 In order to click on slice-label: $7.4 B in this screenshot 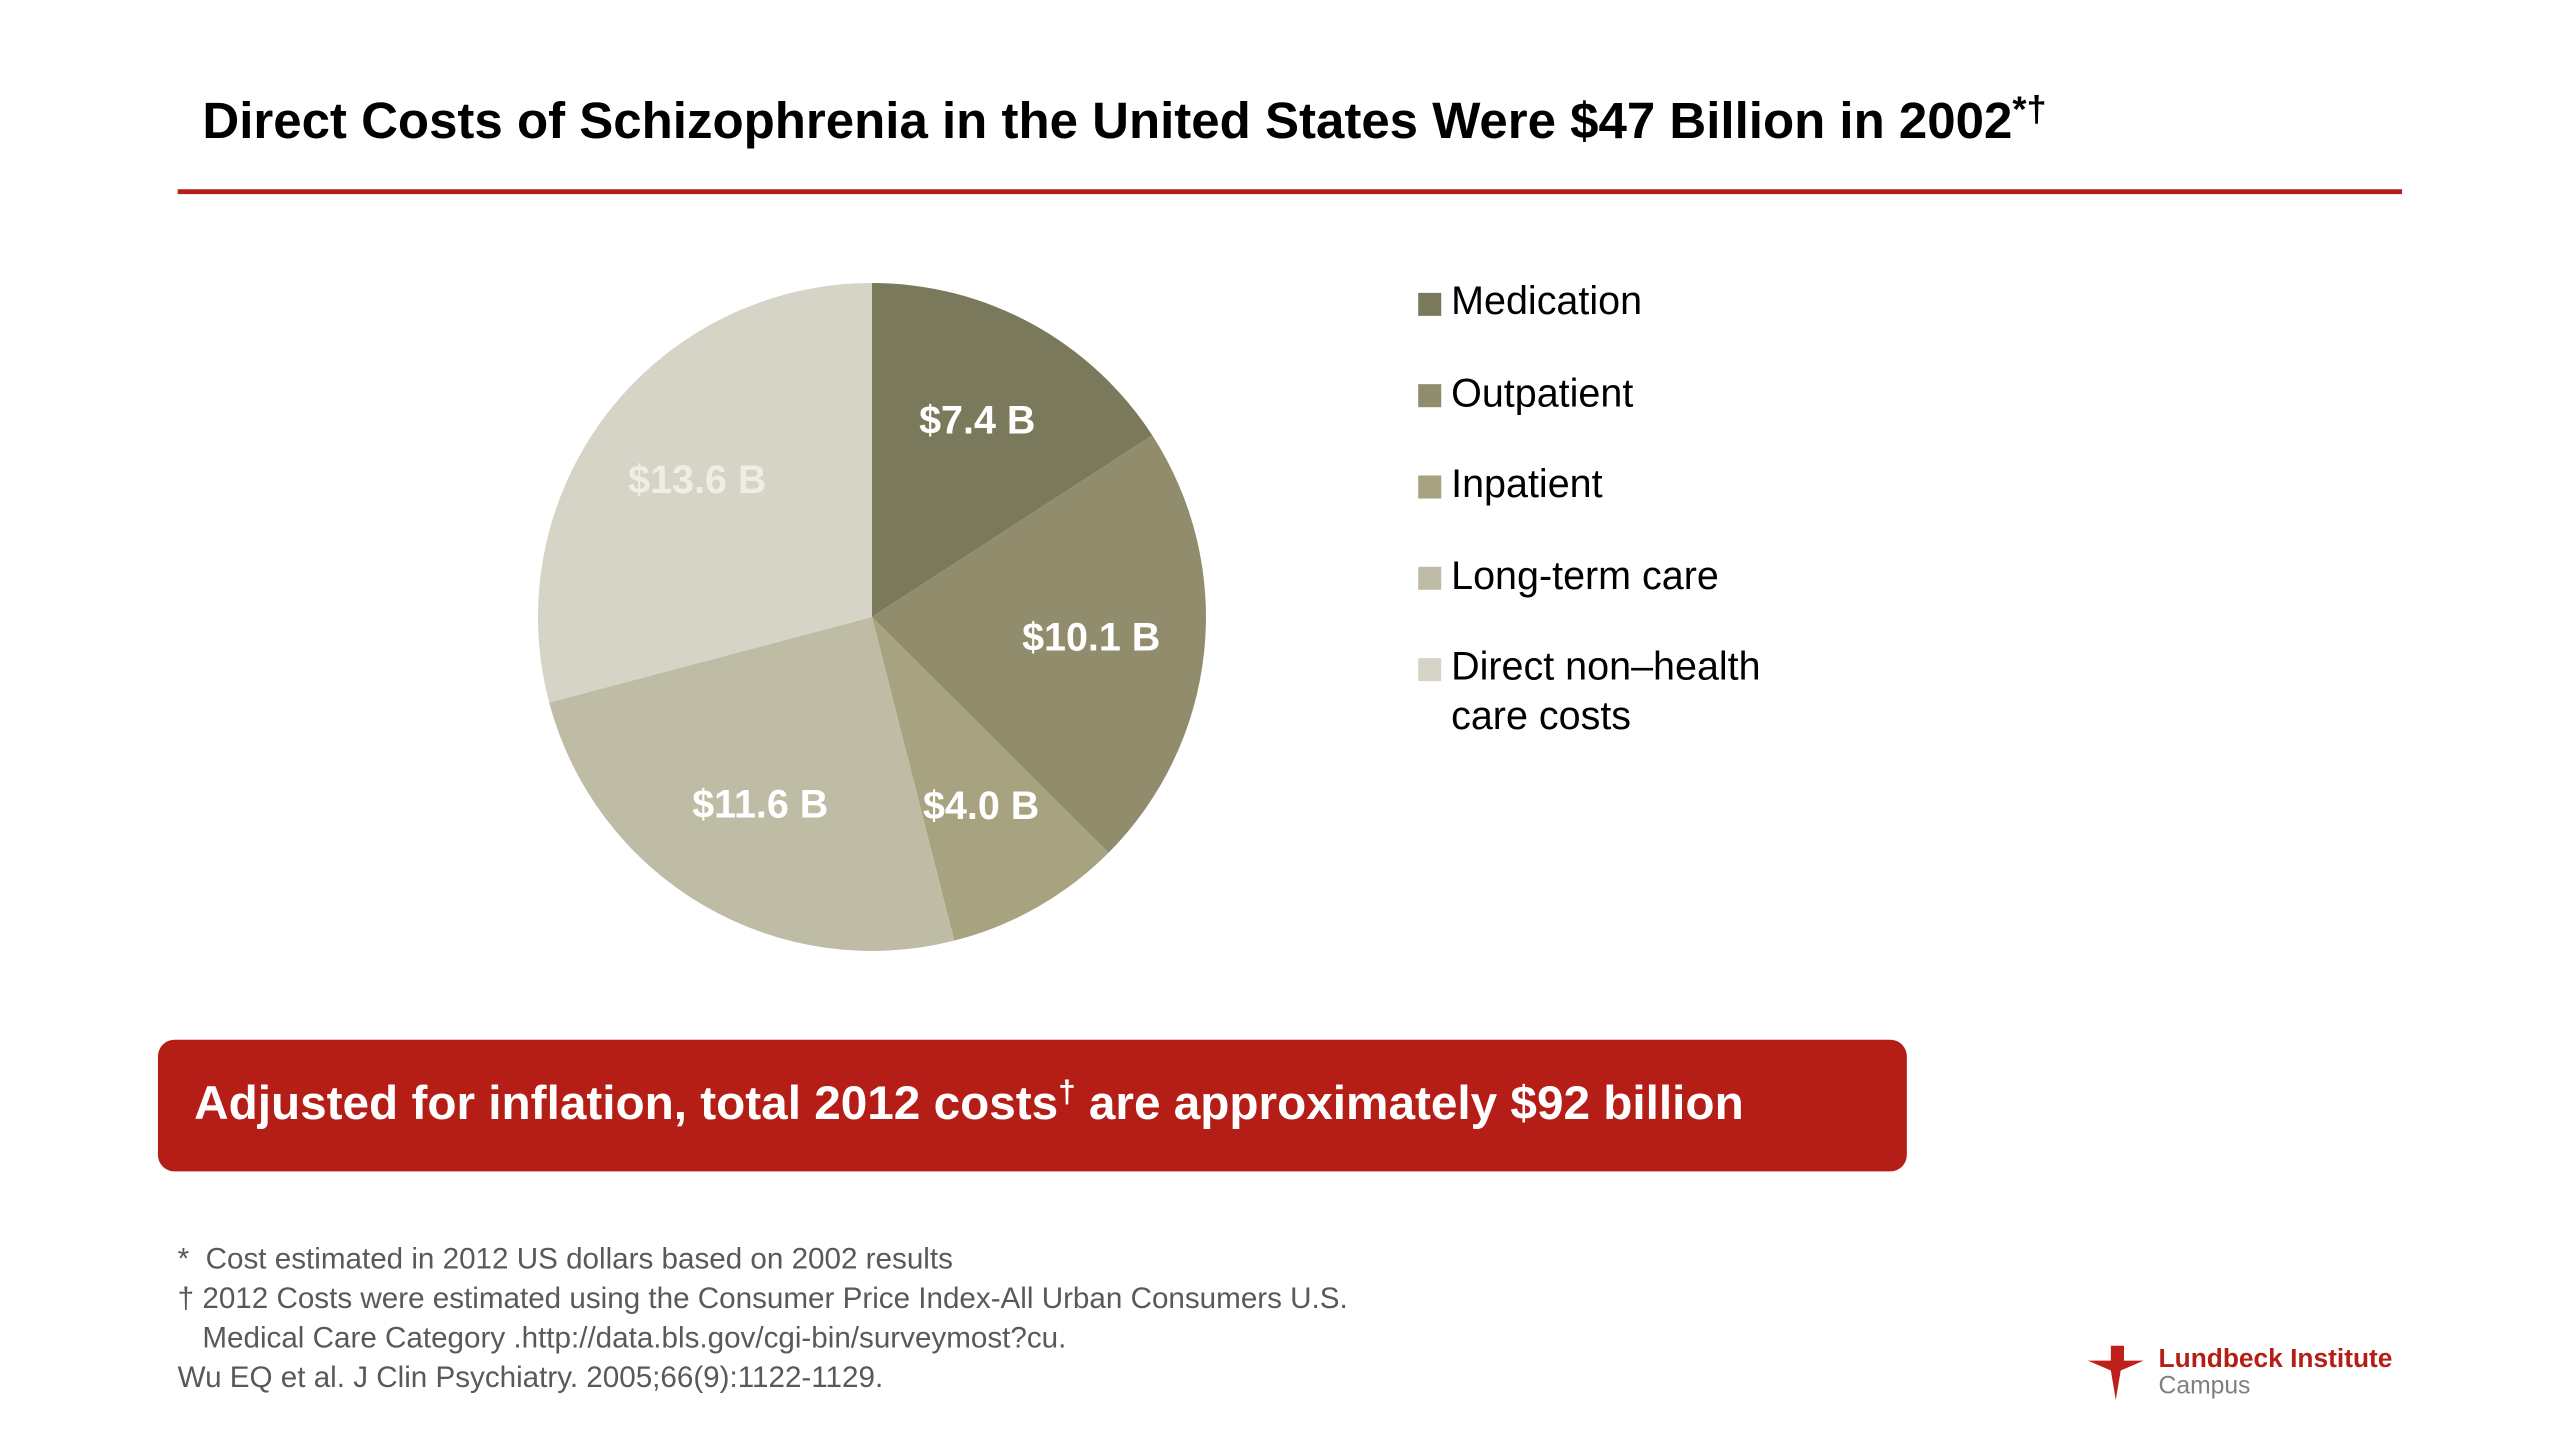, I will do `click(977, 421)`.